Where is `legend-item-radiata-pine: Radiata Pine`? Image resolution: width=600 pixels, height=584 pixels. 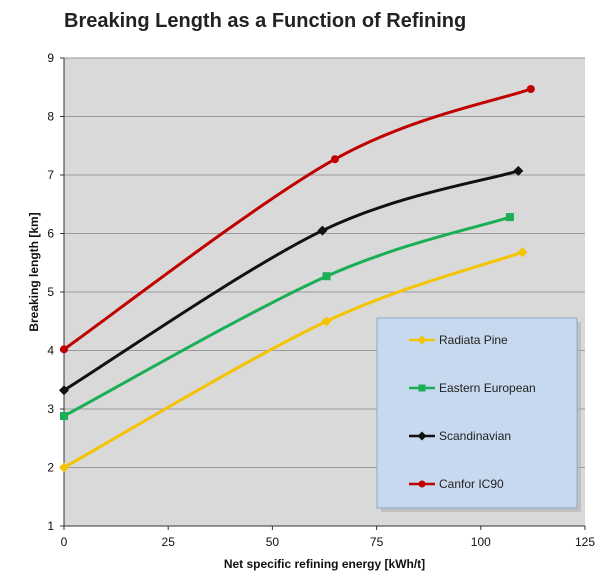 legend-item-radiata-pine: Radiata Pine is located at coordinates (458, 340).